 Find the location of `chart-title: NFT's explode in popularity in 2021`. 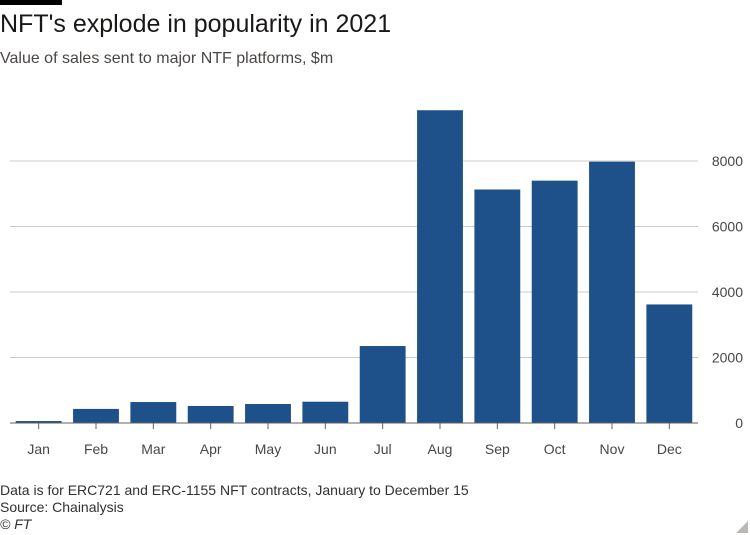

chart-title: NFT's explode in popularity in 2021 is located at coordinates (196, 24).